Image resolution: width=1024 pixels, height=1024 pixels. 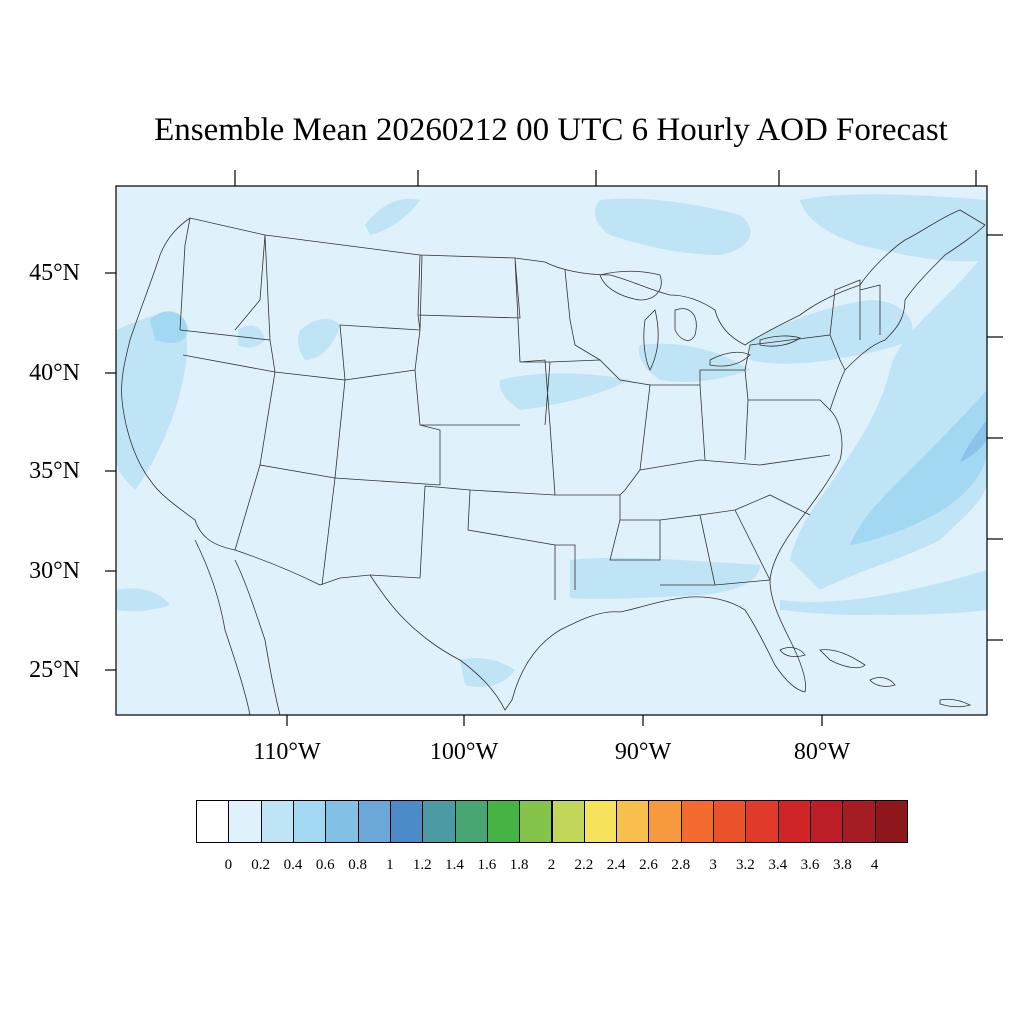 I want to click on colorbar-label: 0.8, so click(x=357, y=865).